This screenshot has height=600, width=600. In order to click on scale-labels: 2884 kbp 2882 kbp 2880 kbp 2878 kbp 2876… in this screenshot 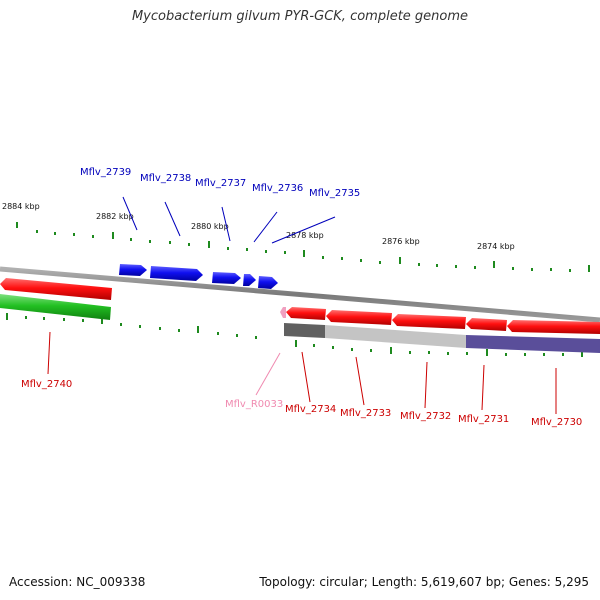, I will do `click(258, 226)`.